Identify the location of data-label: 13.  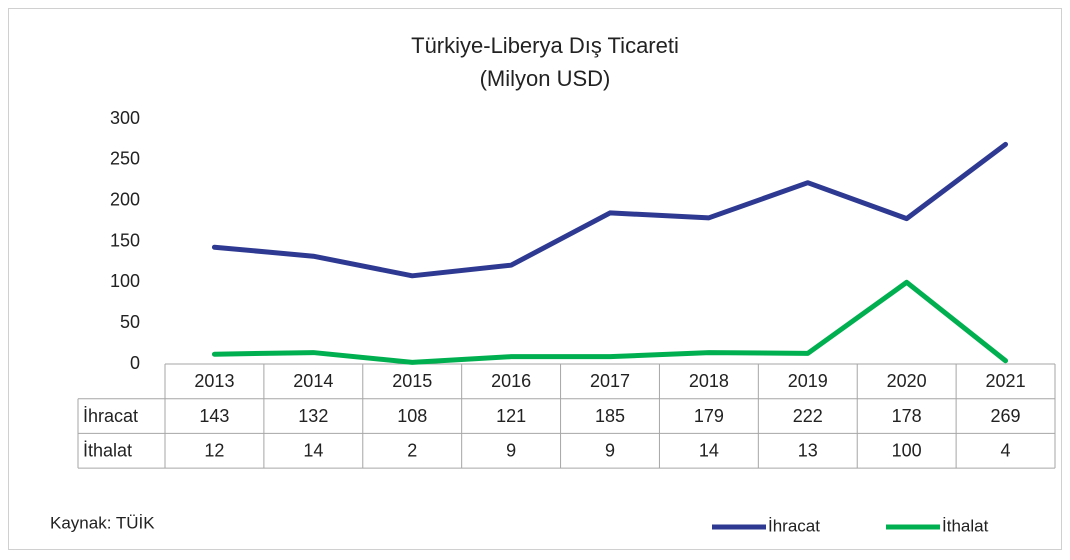
(808, 451).